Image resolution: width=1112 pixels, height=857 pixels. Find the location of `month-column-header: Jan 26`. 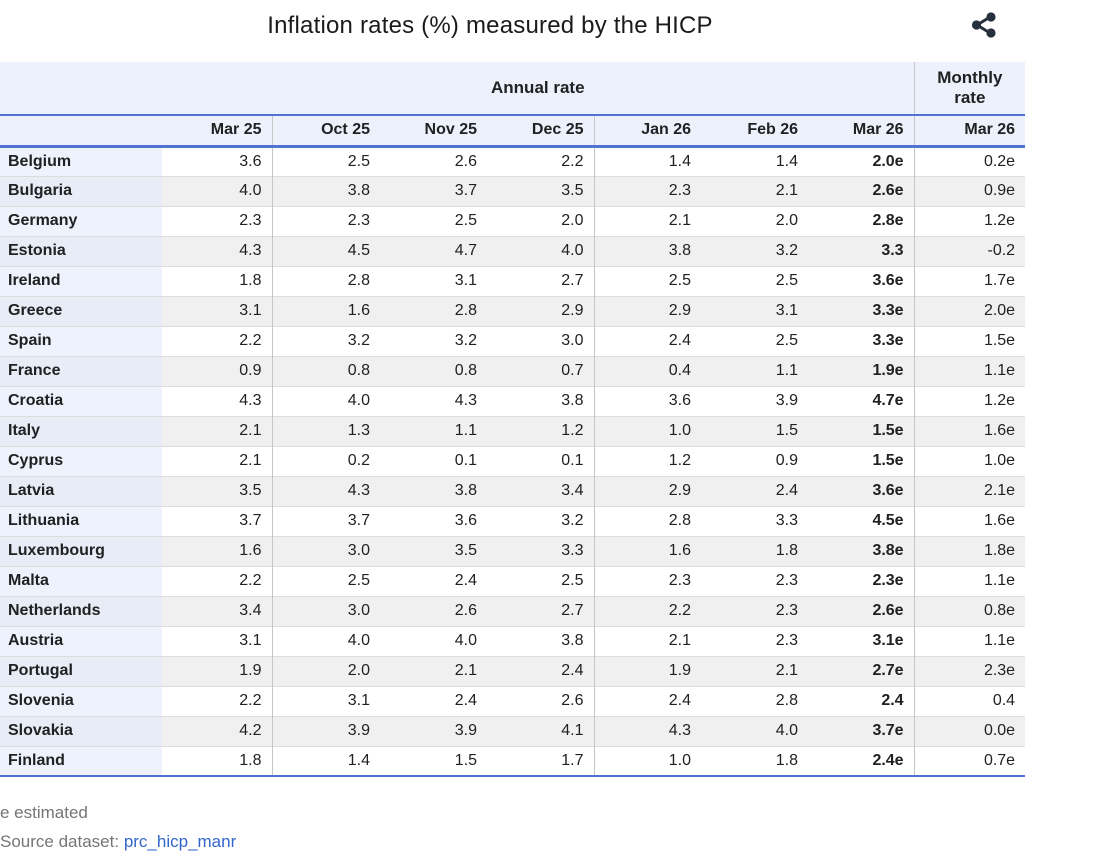

month-column-header: Jan 26 is located at coordinates (647, 131).